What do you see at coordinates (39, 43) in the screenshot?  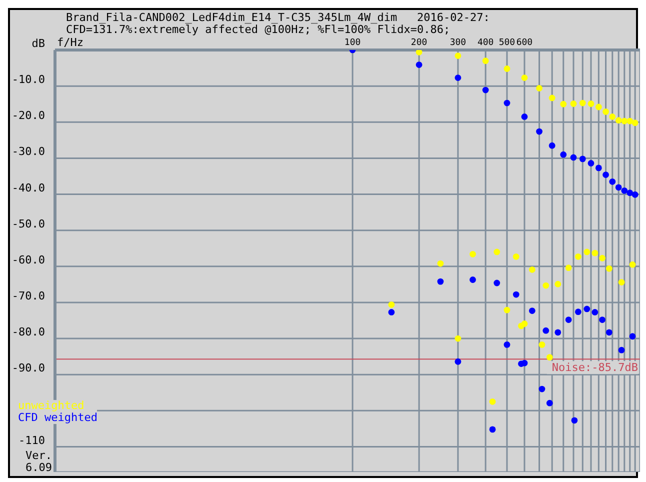 I see `y-tick-label: dB` at bounding box center [39, 43].